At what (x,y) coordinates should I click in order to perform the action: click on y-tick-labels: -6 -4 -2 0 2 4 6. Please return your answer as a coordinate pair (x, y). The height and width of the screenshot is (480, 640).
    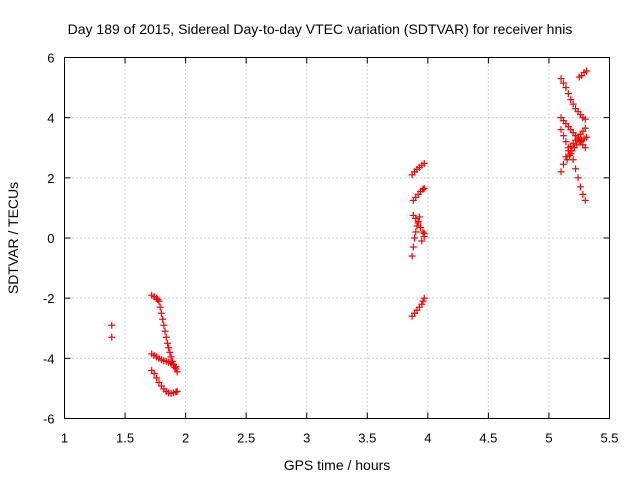
    Looking at the image, I should click on (49, 239).